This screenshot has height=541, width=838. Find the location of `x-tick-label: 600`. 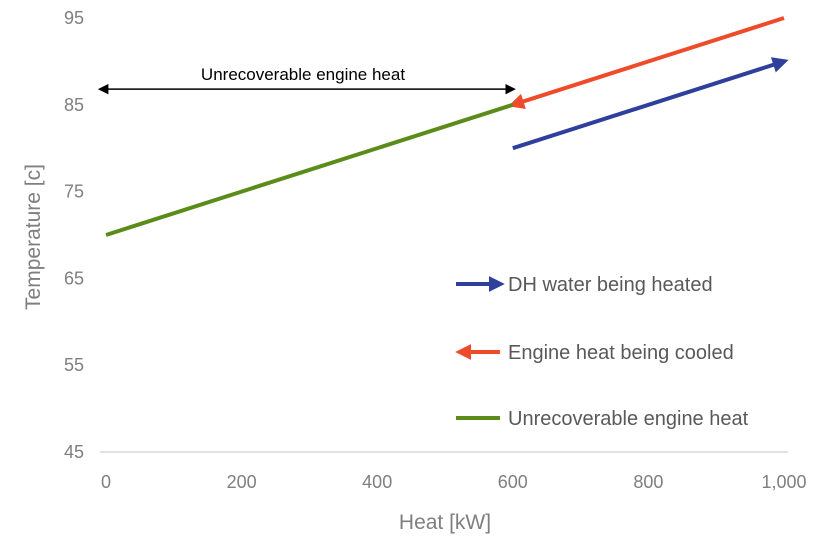

x-tick-label: 600 is located at coordinates (513, 482).